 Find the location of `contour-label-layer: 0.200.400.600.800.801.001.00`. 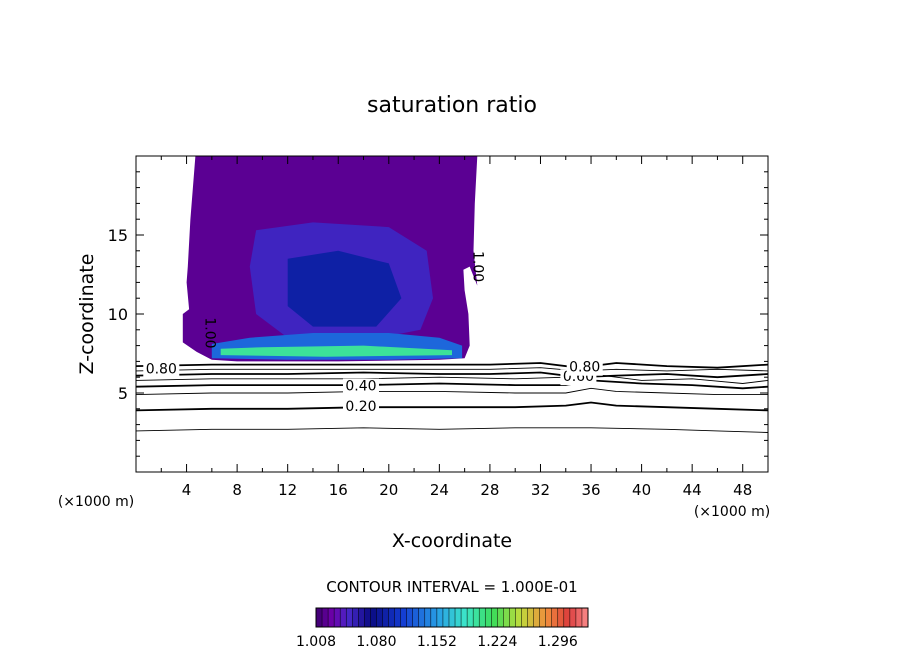

contour-label-layer: 0.200.400.600.800.801.001.00 is located at coordinates (373, 333).